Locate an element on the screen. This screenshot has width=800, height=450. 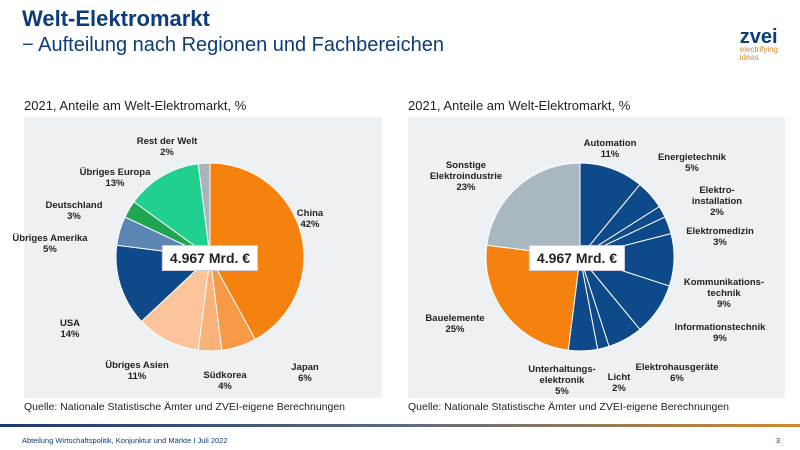
slice-label: USA 14% is located at coordinates (70, 329).